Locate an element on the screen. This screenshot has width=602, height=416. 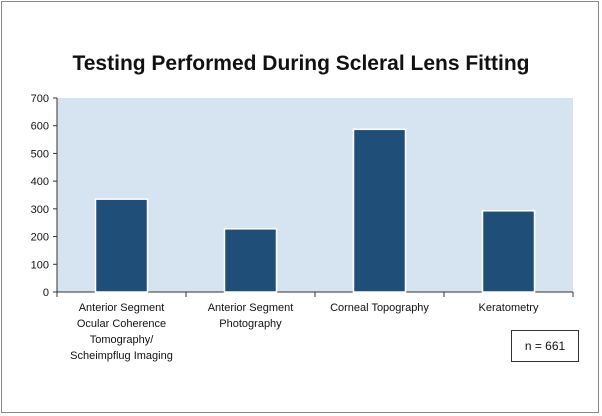
y-tick-label: 0 is located at coordinates (46, 293).